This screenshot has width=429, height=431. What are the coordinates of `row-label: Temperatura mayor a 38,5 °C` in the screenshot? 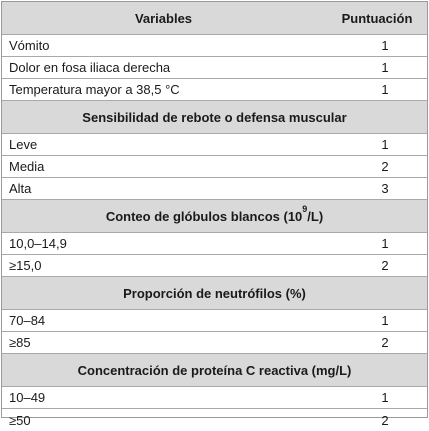 It's located at (94, 89).